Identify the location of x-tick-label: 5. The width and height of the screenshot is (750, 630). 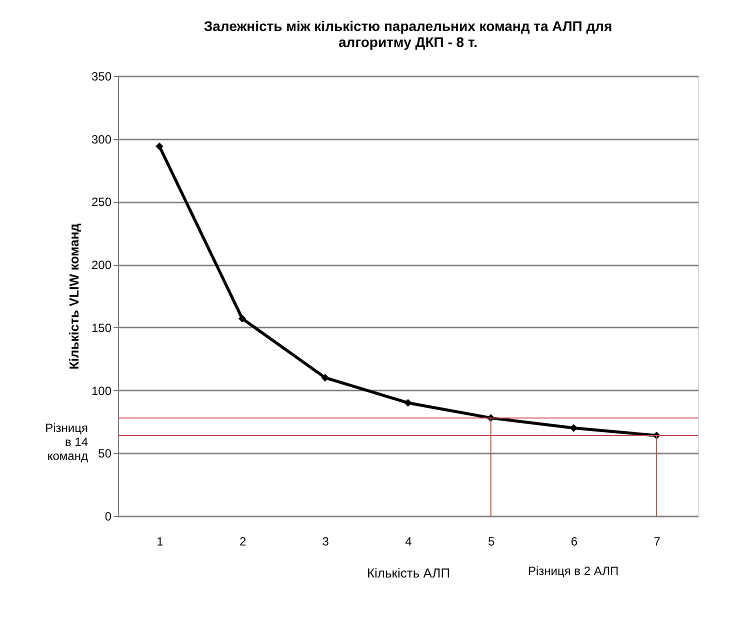
(492, 541).